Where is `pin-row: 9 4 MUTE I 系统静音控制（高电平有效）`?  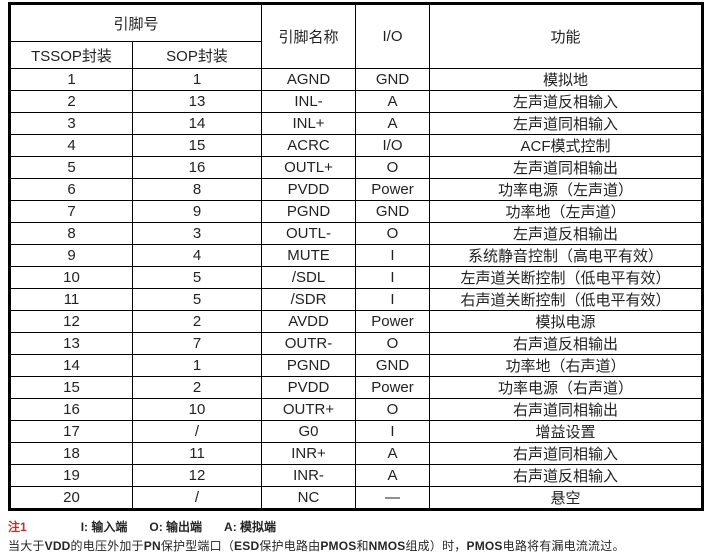 pin-row: 9 4 MUTE I 系统静音控制（高电平有效） is located at coordinates (356, 255).